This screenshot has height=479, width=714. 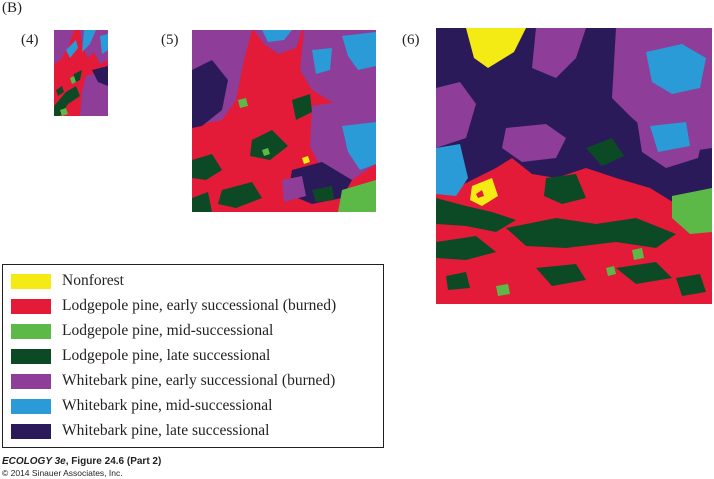 What do you see at coordinates (62, 473) in the screenshot?
I see `copyright-notice: © 2014 Sinauer Associates, Inc.` at bounding box center [62, 473].